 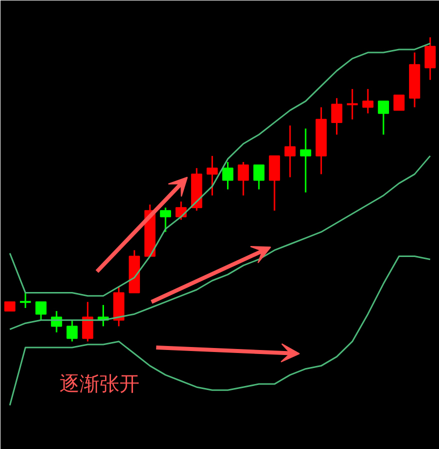 I want to click on text: 逐渐张开, so click(x=100, y=383).